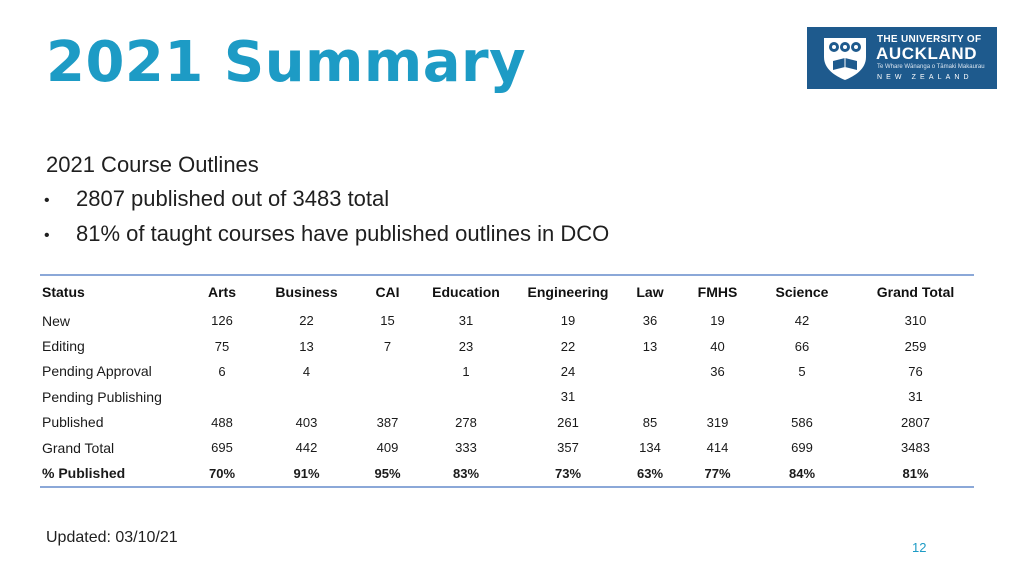 The image size is (1024, 576). What do you see at coordinates (466, 473) in the screenshot?
I see `table-cell: 83%` at bounding box center [466, 473].